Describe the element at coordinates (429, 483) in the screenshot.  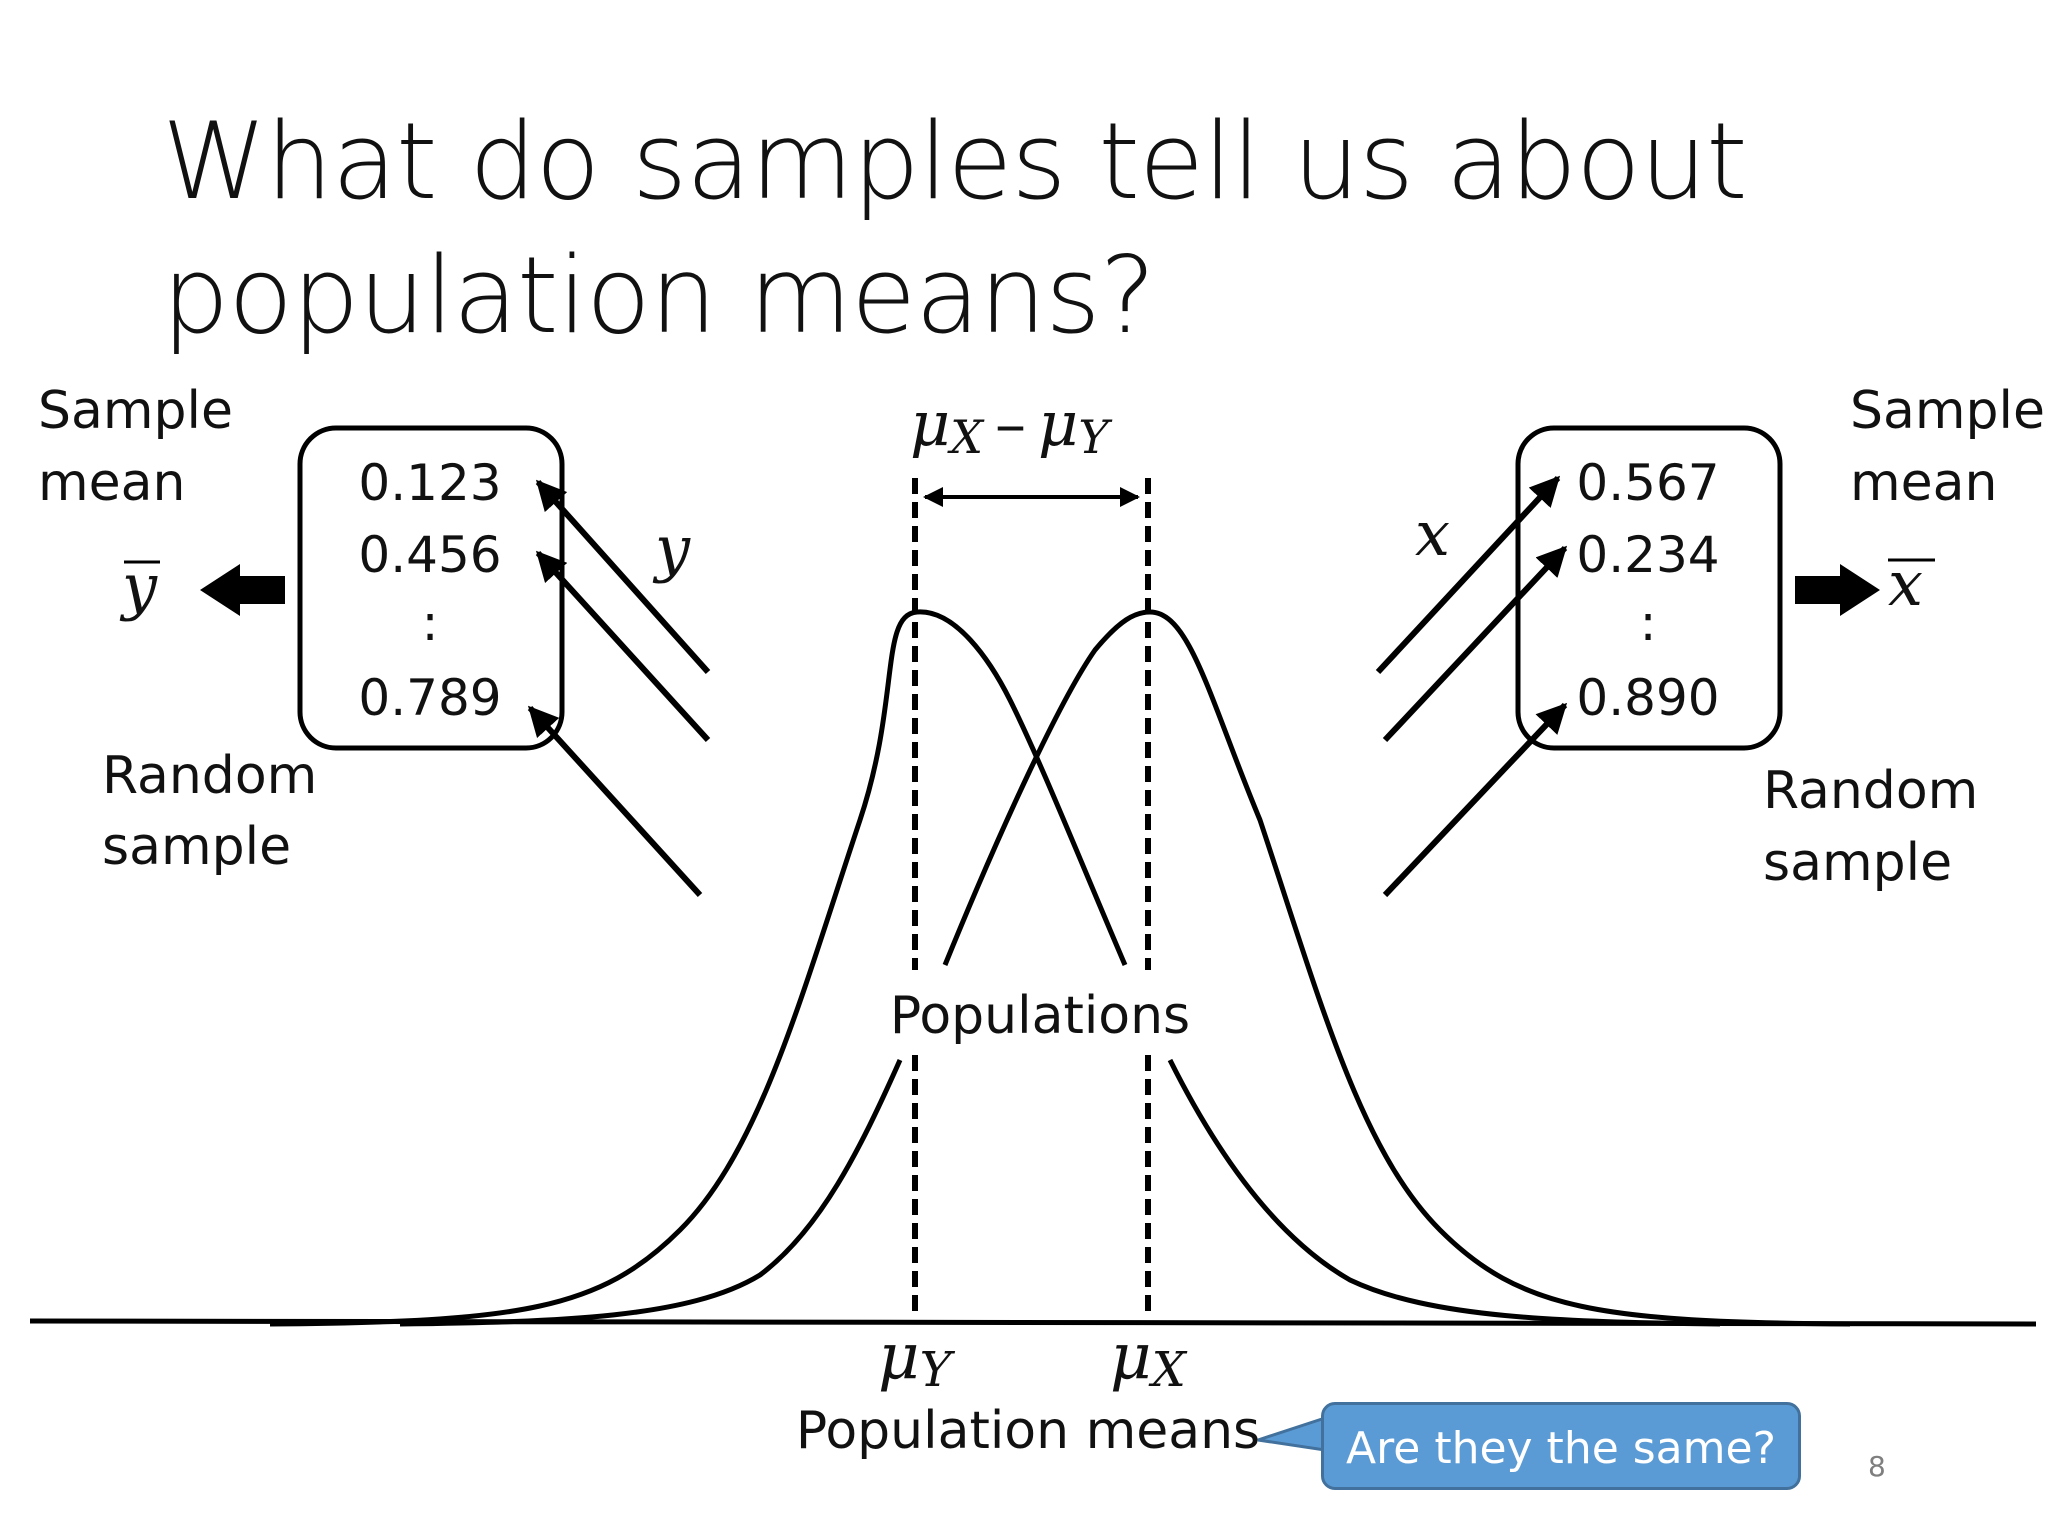
I see `left-value-1: 0.123` at that location.